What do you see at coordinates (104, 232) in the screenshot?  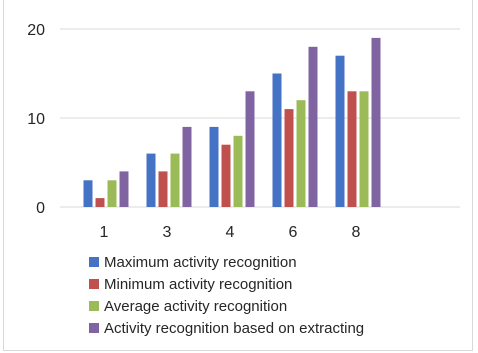 I see `x-tick-label: 1` at bounding box center [104, 232].